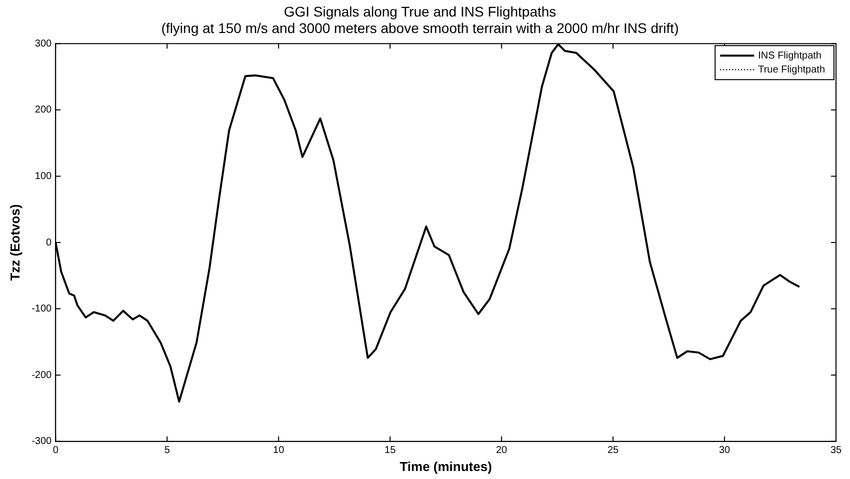 This screenshot has height=479, width=850. Describe the element at coordinates (43, 176) in the screenshot. I see `y-tick-label: 100` at that location.